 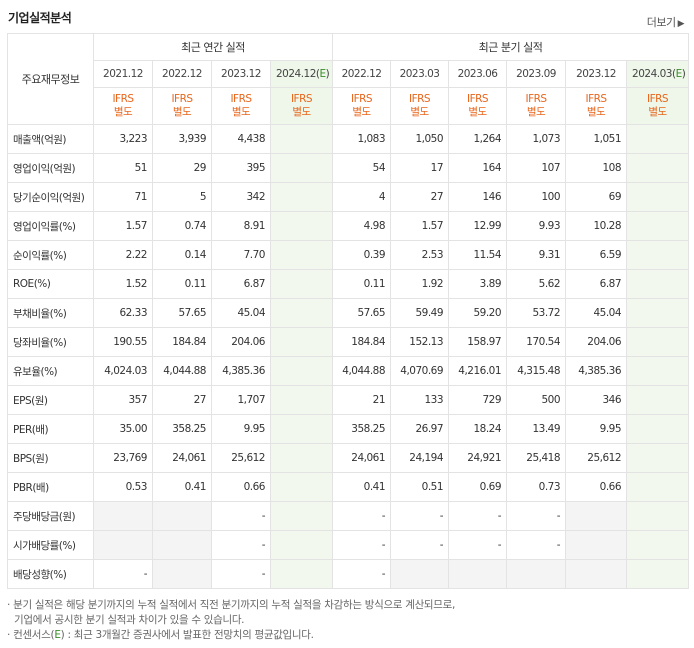 What do you see at coordinates (511, 47) in the screenshot?
I see `quarter-group-header: 최근 분기 실적` at bounding box center [511, 47].